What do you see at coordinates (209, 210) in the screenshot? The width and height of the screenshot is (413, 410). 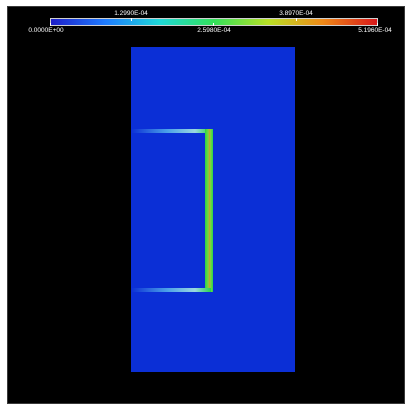 I see `vertical-boundary-band` at bounding box center [209, 210].